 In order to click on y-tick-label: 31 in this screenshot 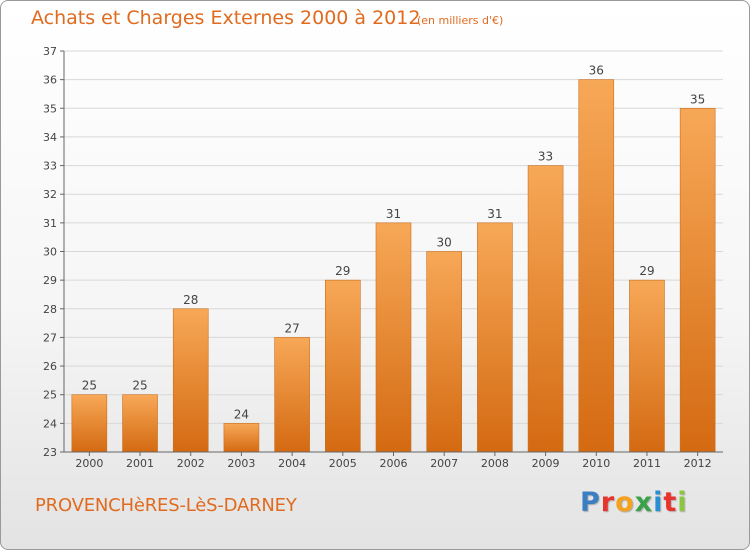, I will do `click(50, 223)`.